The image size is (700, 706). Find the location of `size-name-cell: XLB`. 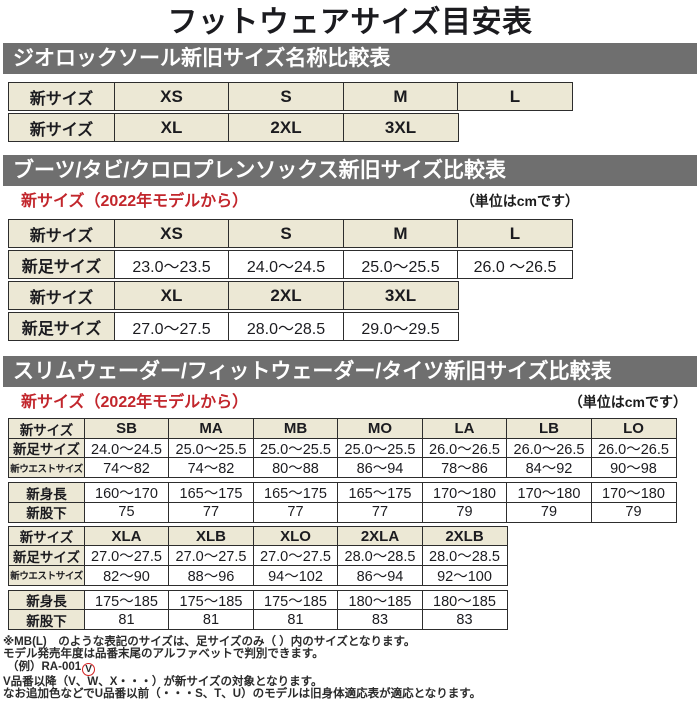

size-name-cell: XLB is located at coordinates (211, 536).